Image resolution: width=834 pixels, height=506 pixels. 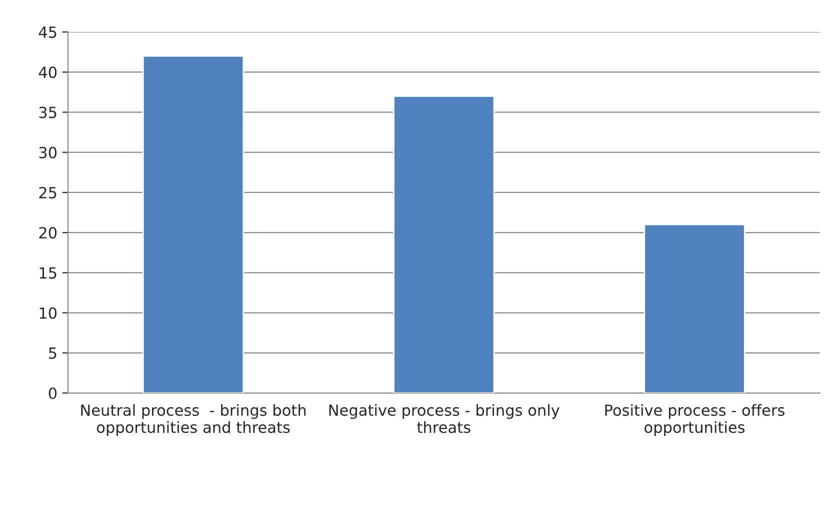 I want to click on y-tick-label: 40, so click(x=47, y=72).